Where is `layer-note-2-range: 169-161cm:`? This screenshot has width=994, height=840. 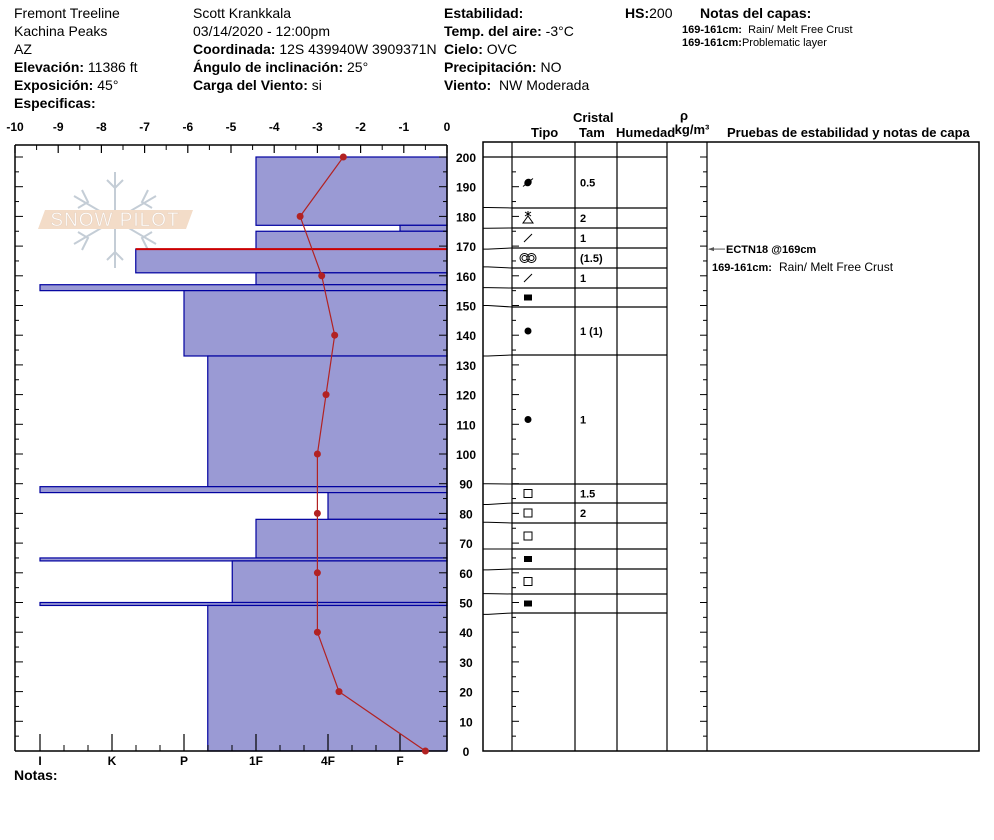 layer-note-2-range: 169-161cm: is located at coordinates (712, 43).